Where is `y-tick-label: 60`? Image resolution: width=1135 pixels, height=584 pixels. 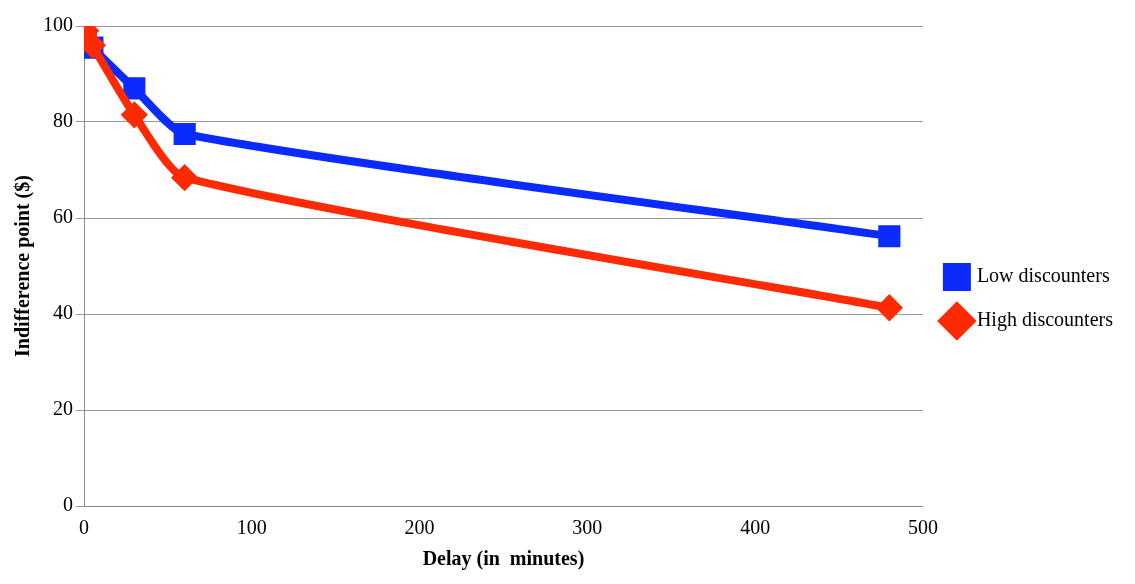
y-tick-label: 60 is located at coordinates (63, 216).